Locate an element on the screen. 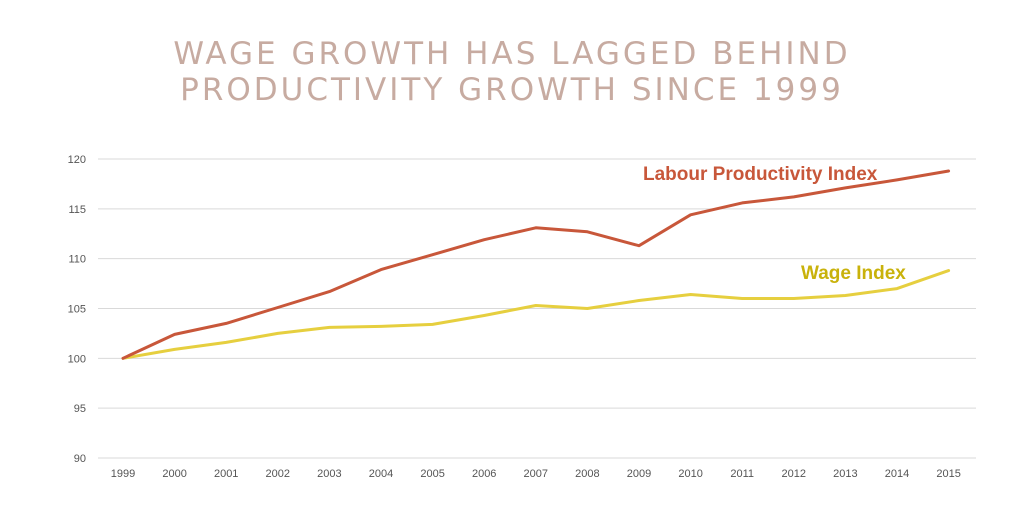  chart-title-line-1: WAGE GROWTH HAS LAGGED BEHIND is located at coordinates (512, 54).